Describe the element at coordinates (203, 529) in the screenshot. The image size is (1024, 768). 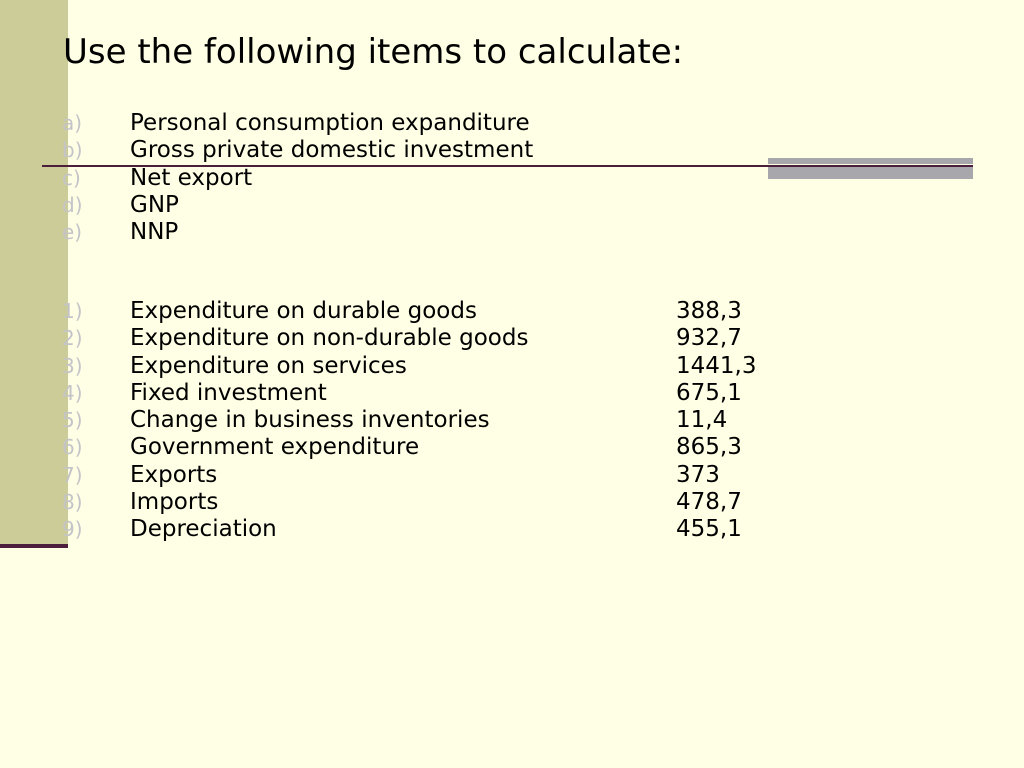
I see `item-label: Depreciation` at that location.